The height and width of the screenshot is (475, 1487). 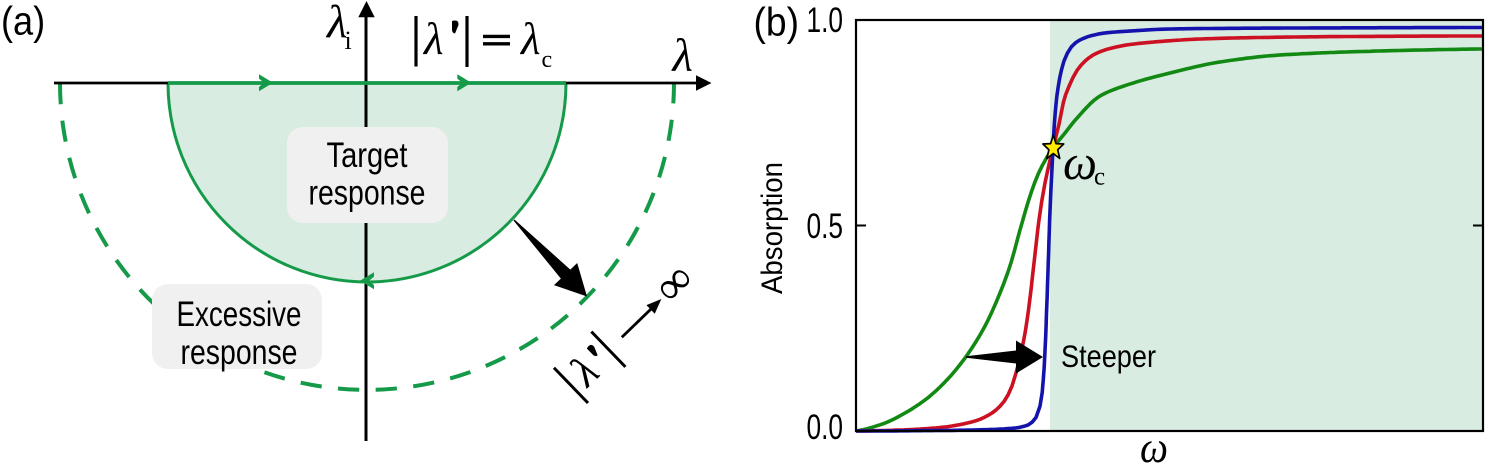 What do you see at coordinates (825, 226) in the screenshot?
I see `svg-text: 0.5` at bounding box center [825, 226].